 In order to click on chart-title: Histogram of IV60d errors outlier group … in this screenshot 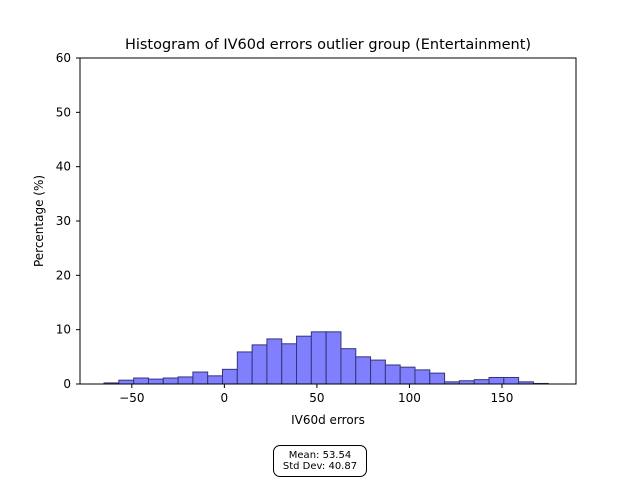, I will do `click(328, 45)`.